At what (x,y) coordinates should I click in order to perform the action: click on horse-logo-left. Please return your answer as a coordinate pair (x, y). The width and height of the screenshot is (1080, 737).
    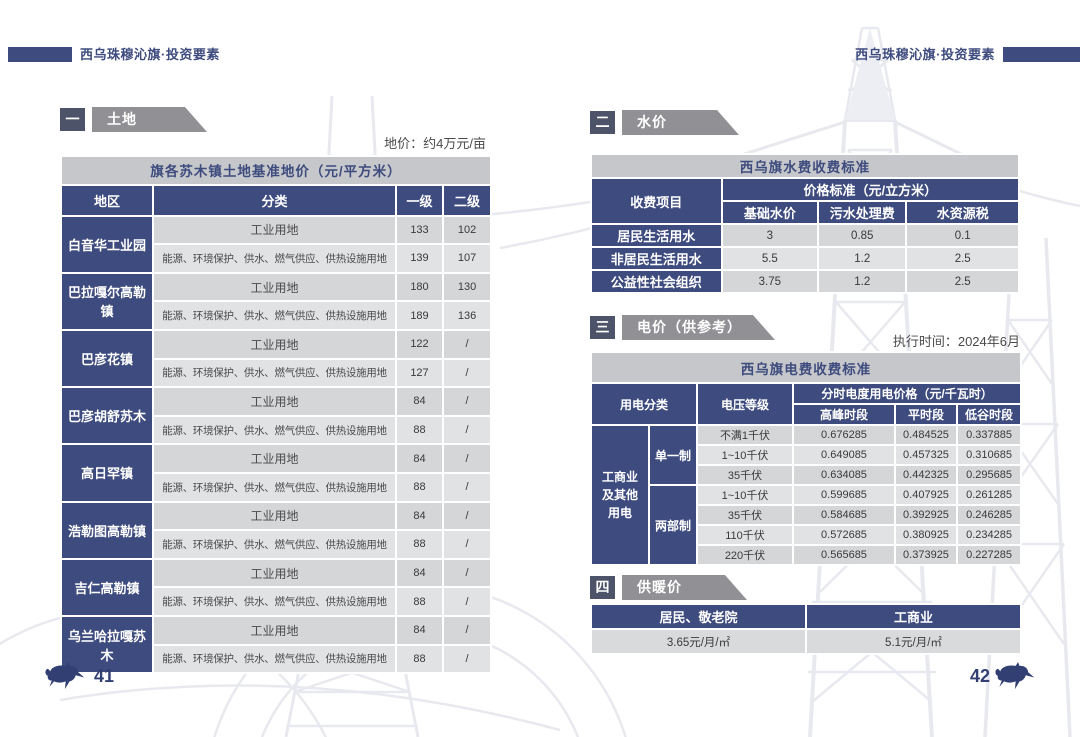
    Looking at the image, I should click on (65, 676).